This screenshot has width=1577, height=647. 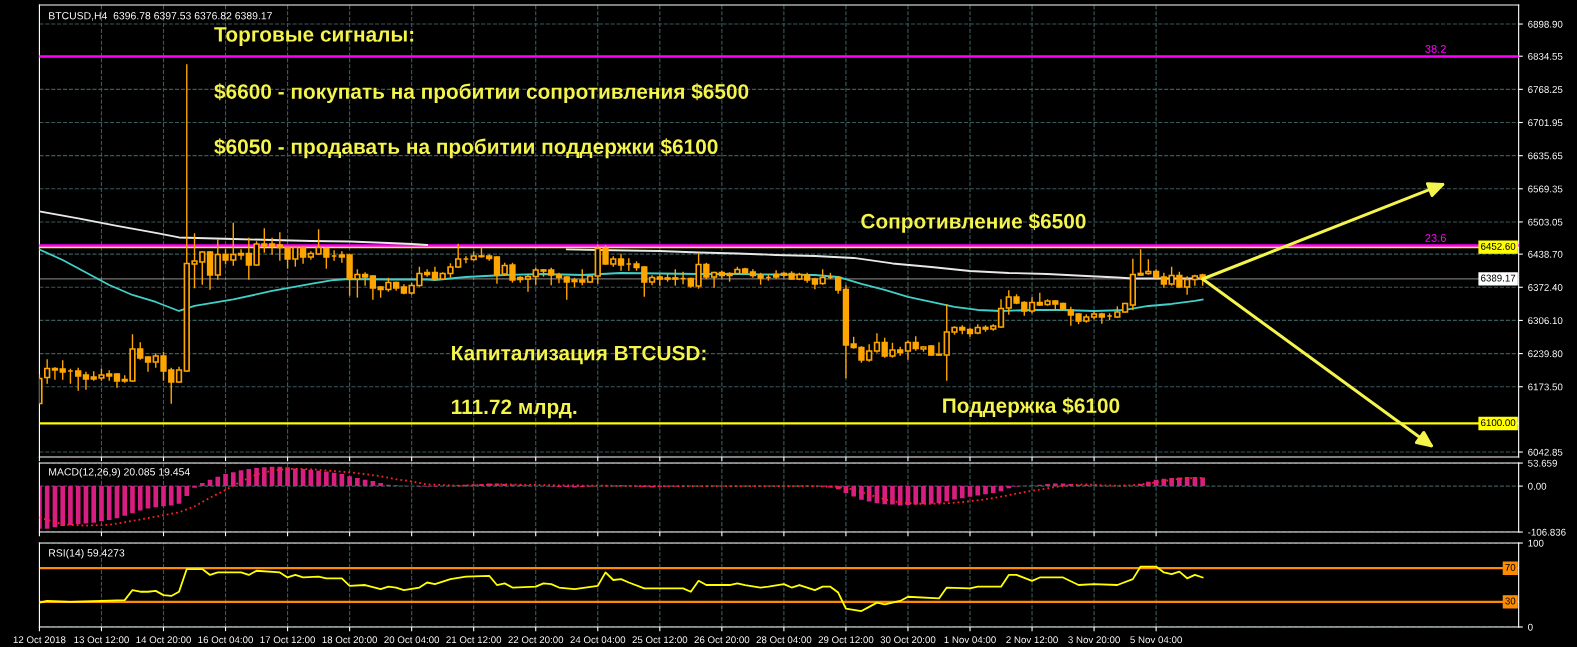 What do you see at coordinates (481, 93) in the screenshot?
I see `annotation: $6600 - покупать на пробитии сопротивления $6500` at bounding box center [481, 93].